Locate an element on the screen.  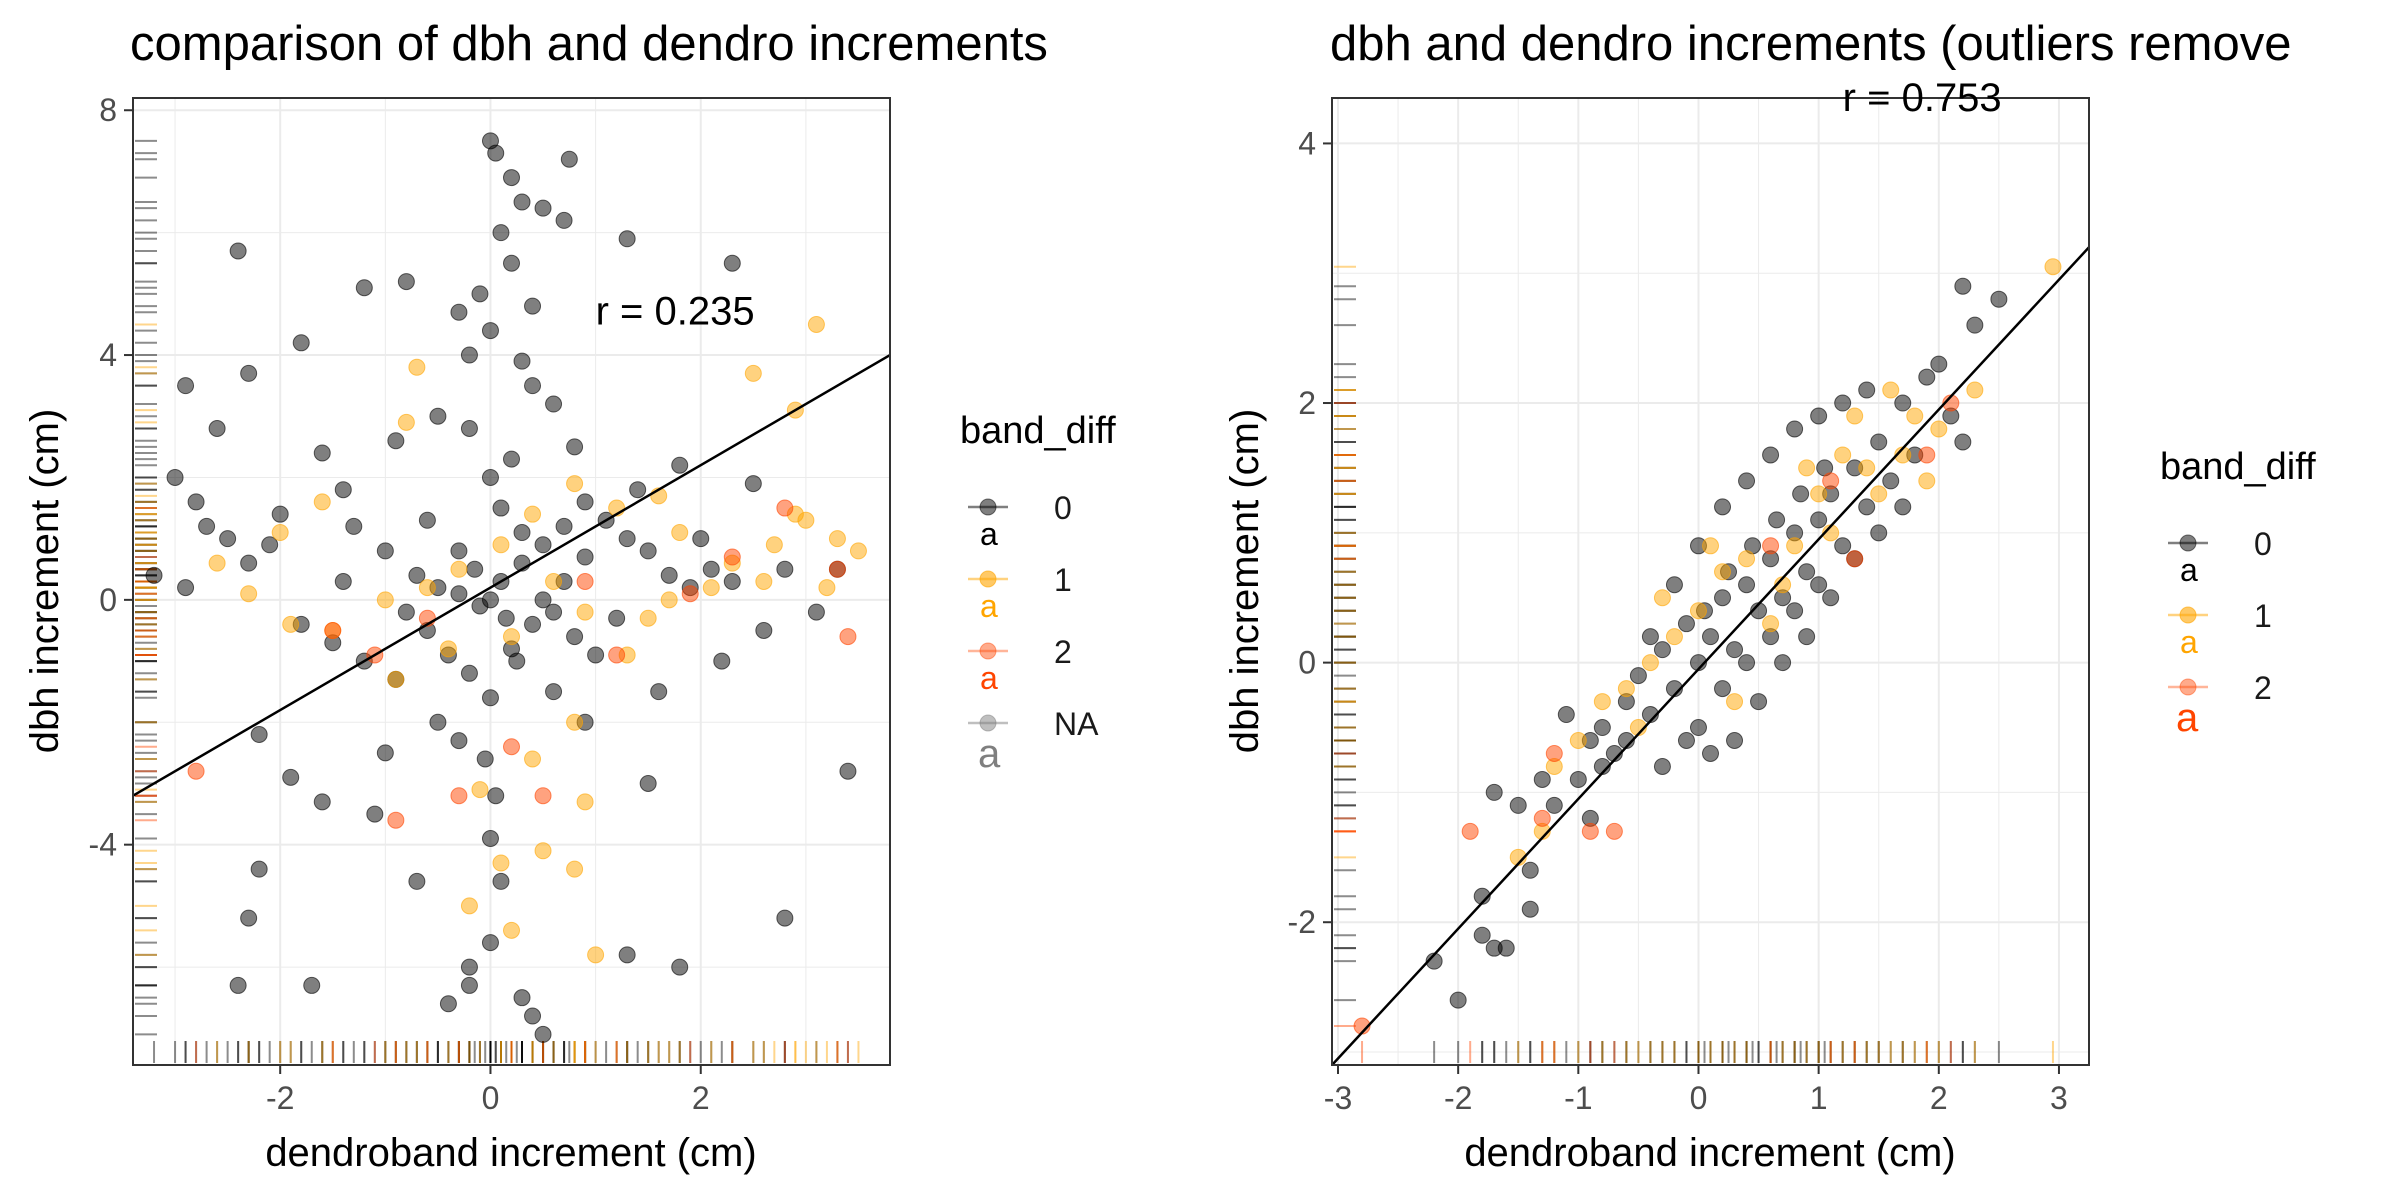
y-tick-label: -2 is located at coordinates (1302, 922).